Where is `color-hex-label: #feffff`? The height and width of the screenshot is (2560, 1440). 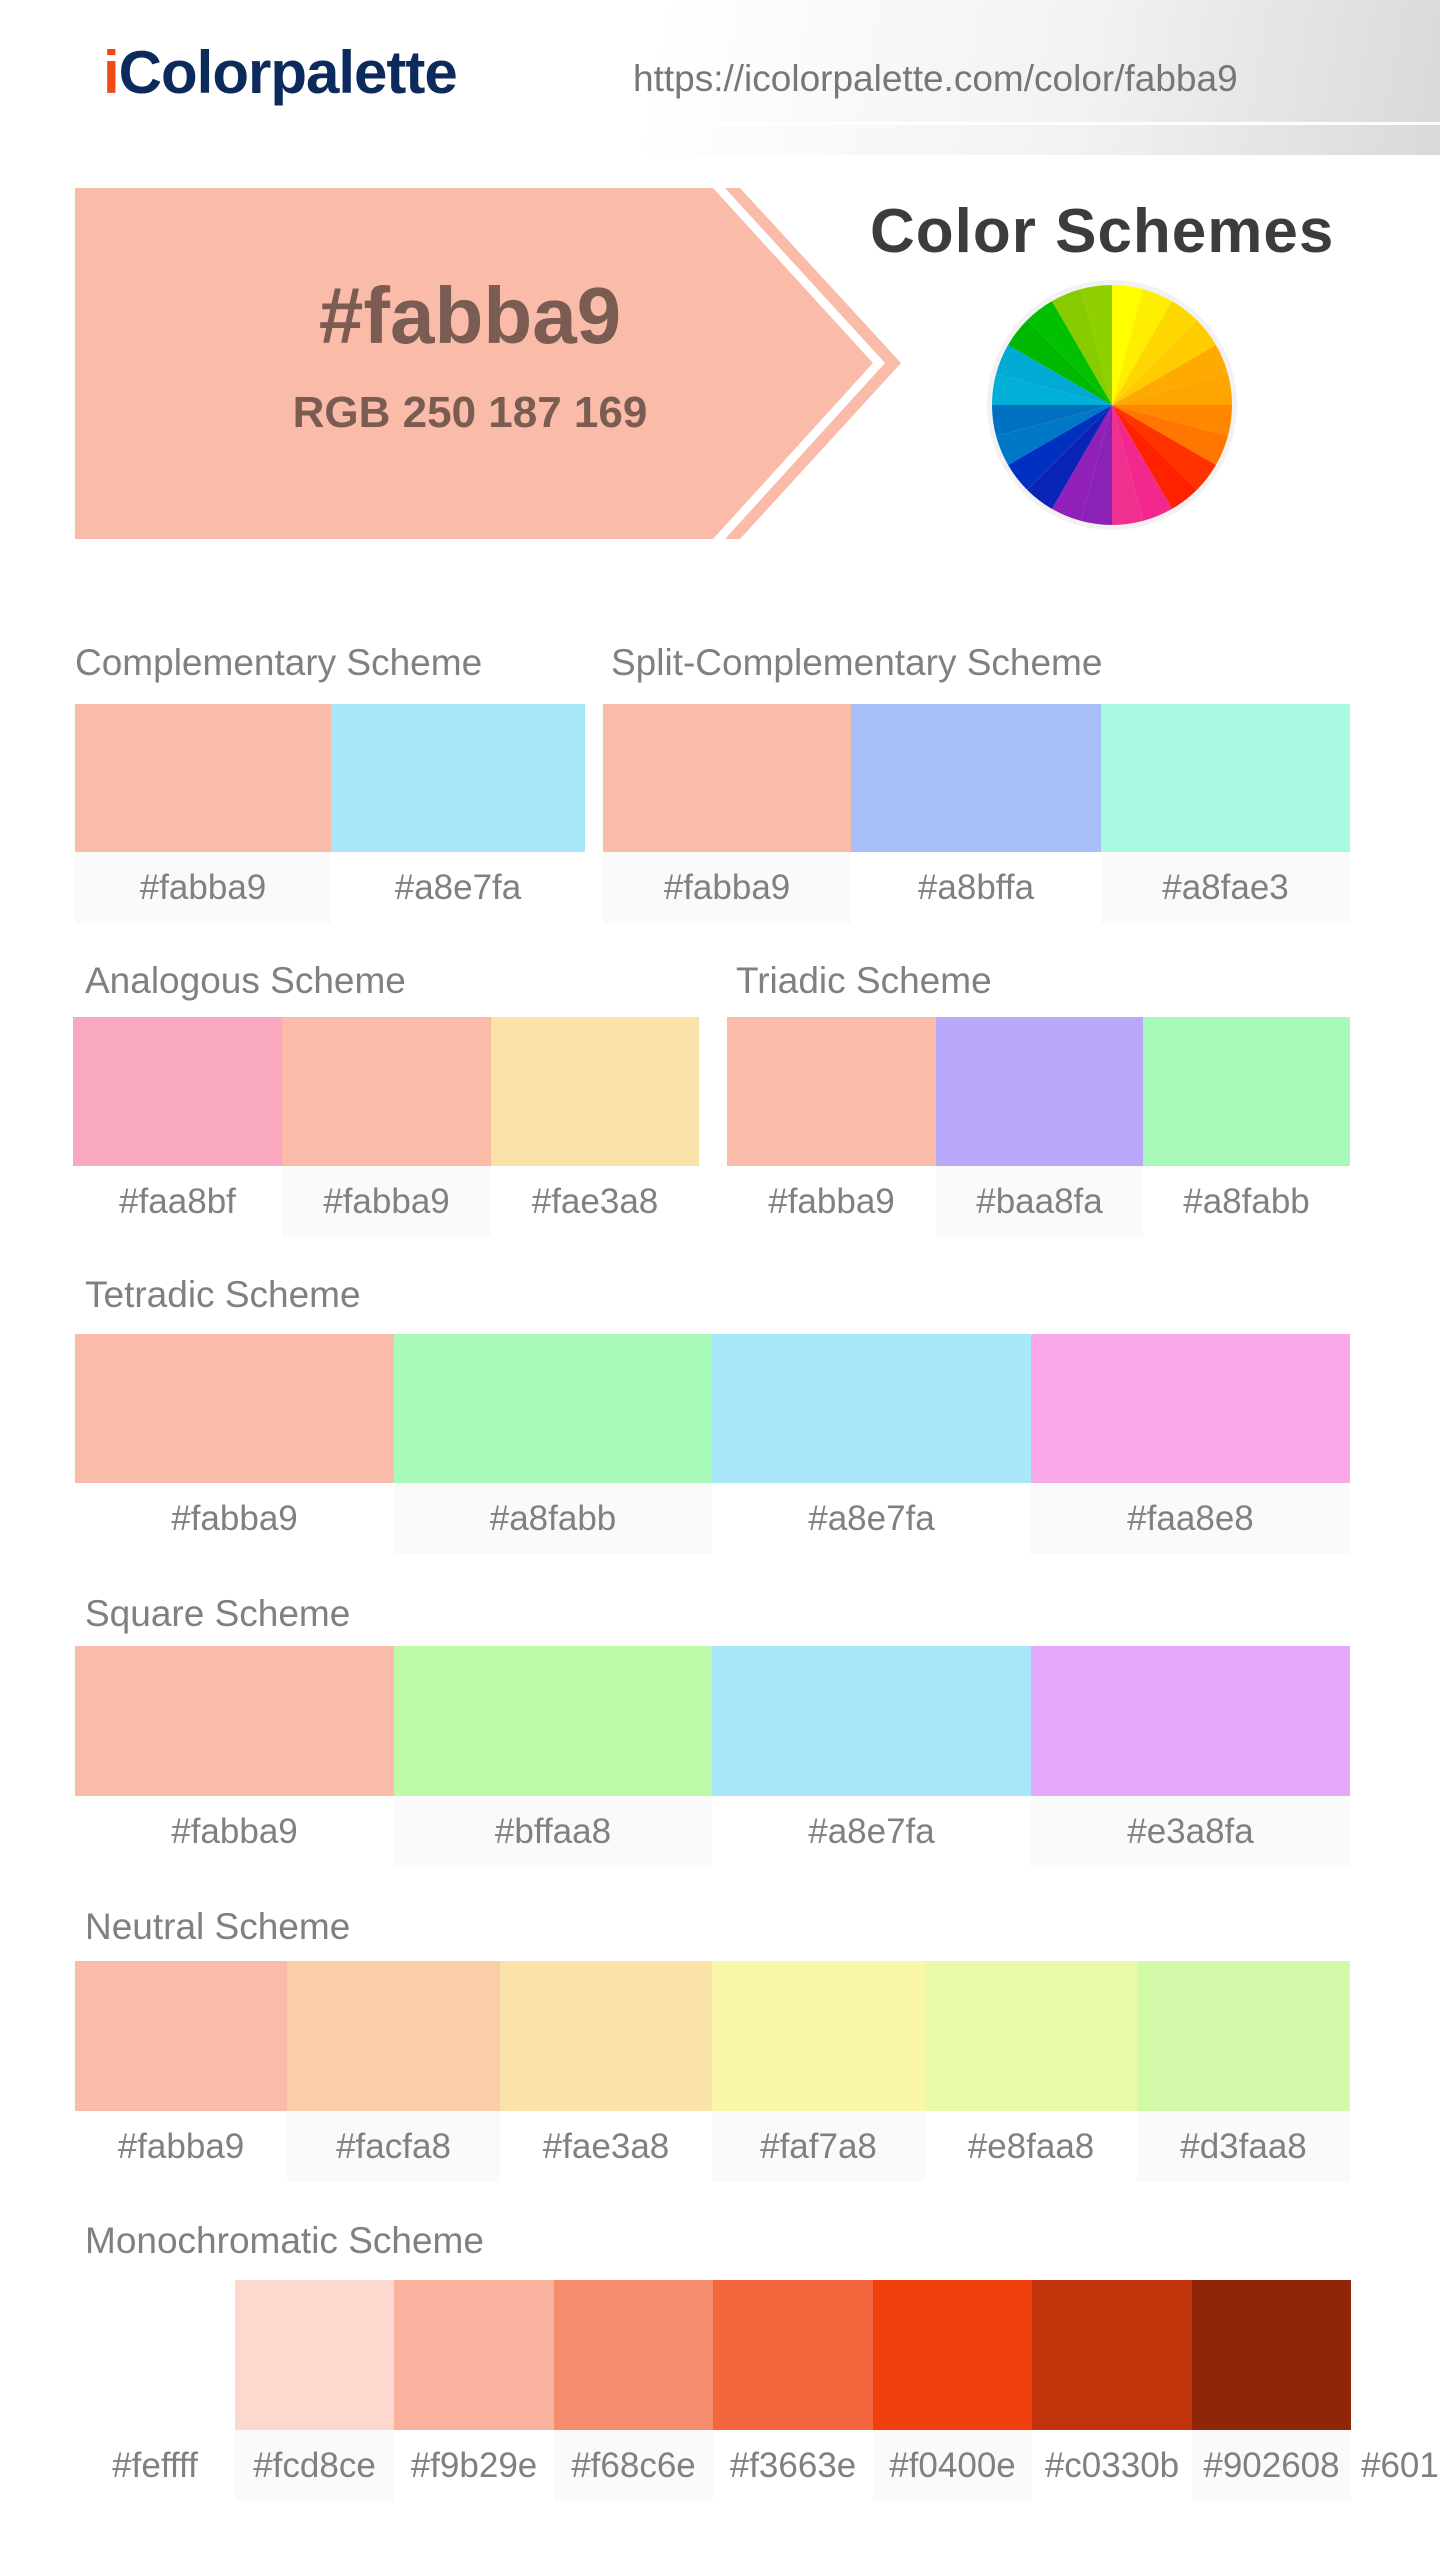 color-hex-label: #feffff is located at coordinates (155, 2465).